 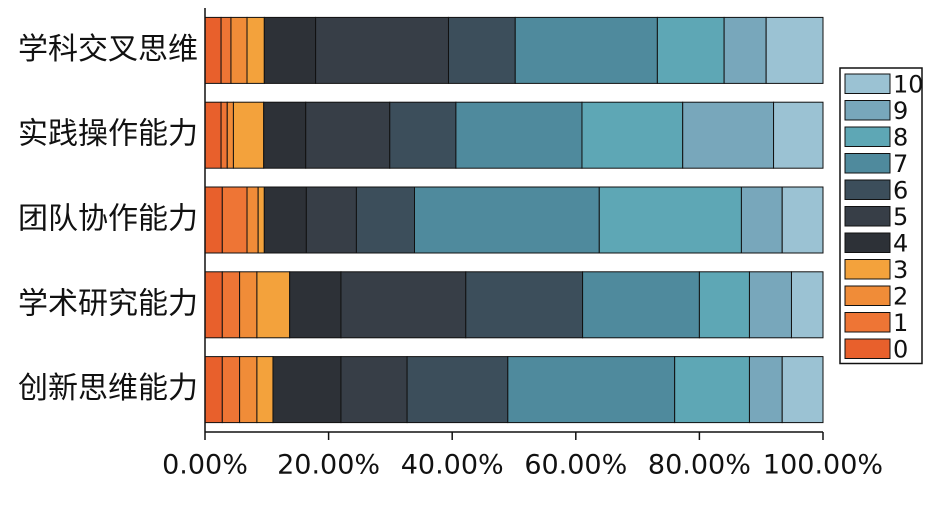 What do you see at coordinates (328, 465) in the screenshot?
I see `x-tick-label: 20.00%` at bounding box center [328, 465].